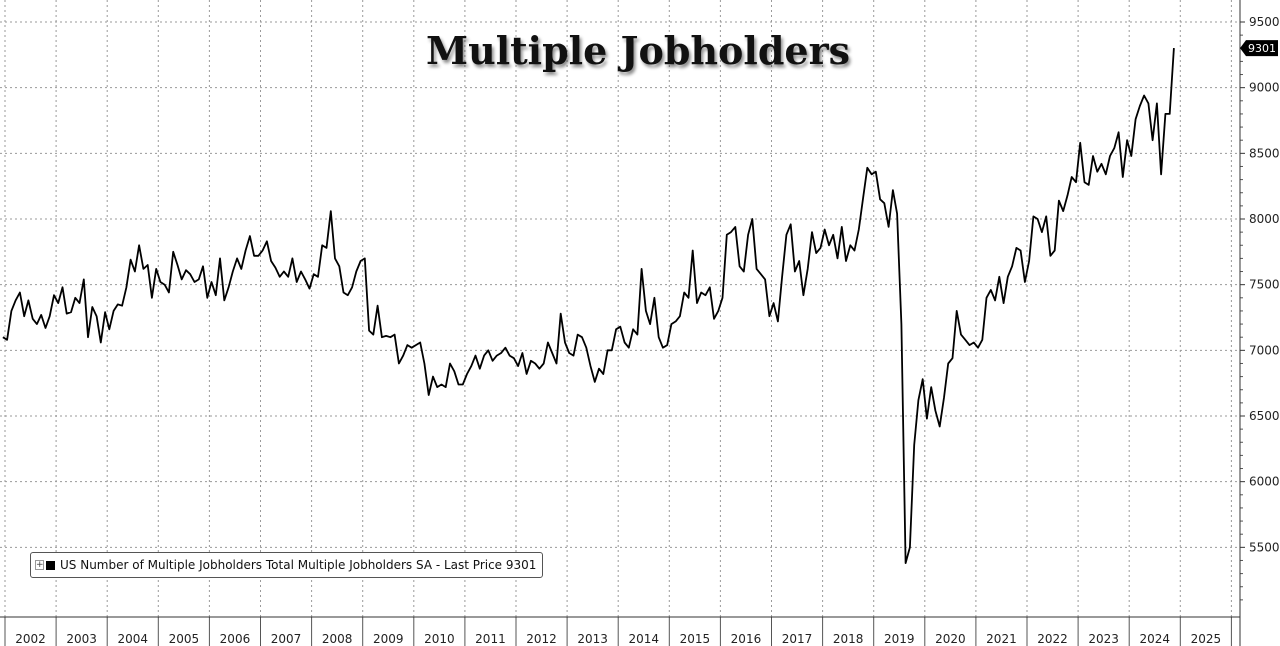 This screenshot has height=646, width=1280. Describe the element at coordinates (1103, 639) in the screenshot. I see `xtick-label: 2023` at that location.